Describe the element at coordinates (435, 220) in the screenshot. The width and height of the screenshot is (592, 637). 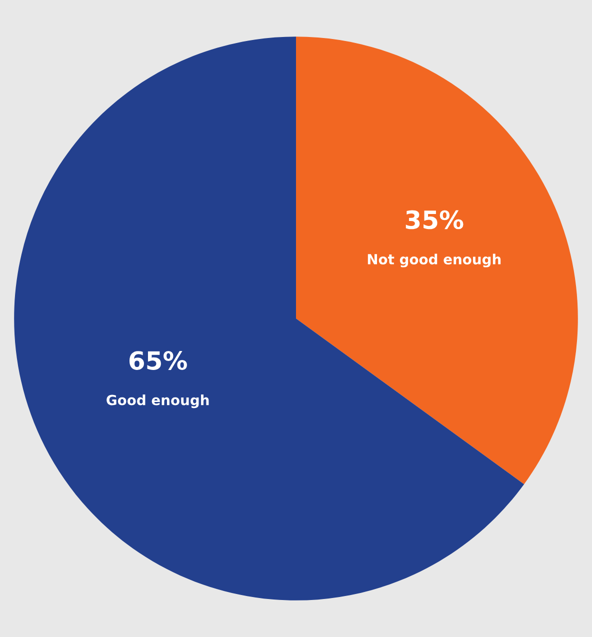
I see `data-label: 35%` at that location.